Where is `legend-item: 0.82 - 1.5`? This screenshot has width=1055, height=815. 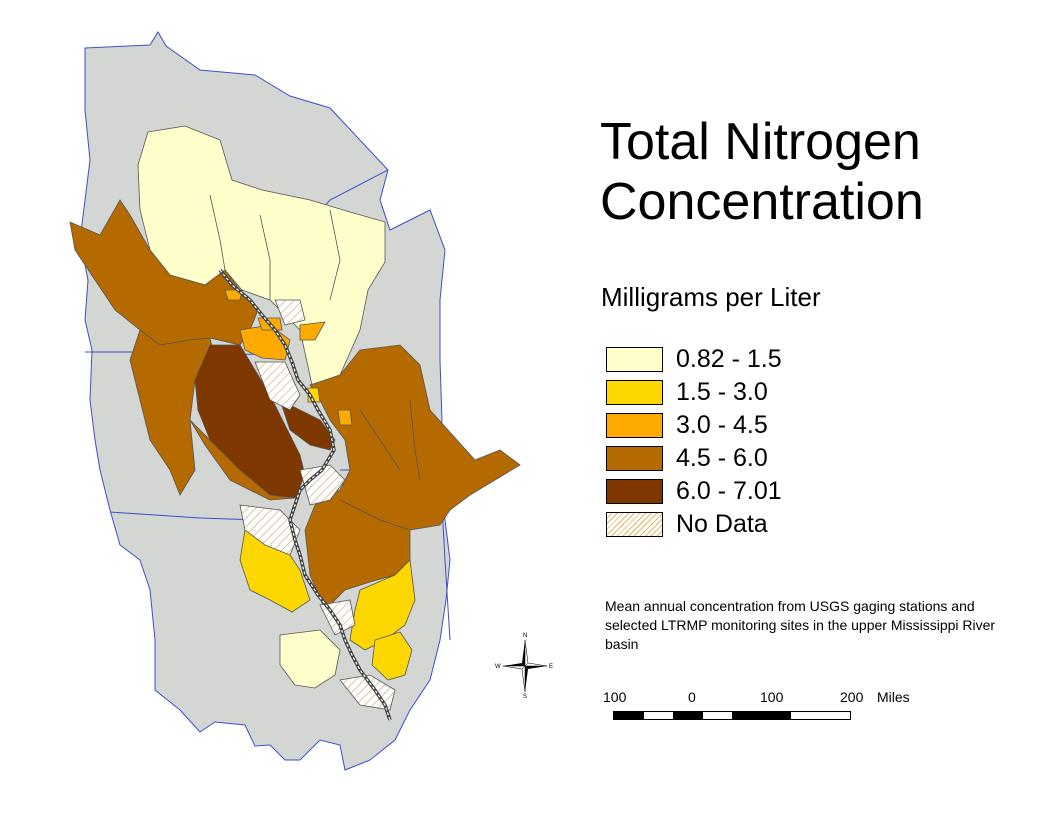
legend-item: 0.82 - 1.5 is located at coordinates (694, 359).